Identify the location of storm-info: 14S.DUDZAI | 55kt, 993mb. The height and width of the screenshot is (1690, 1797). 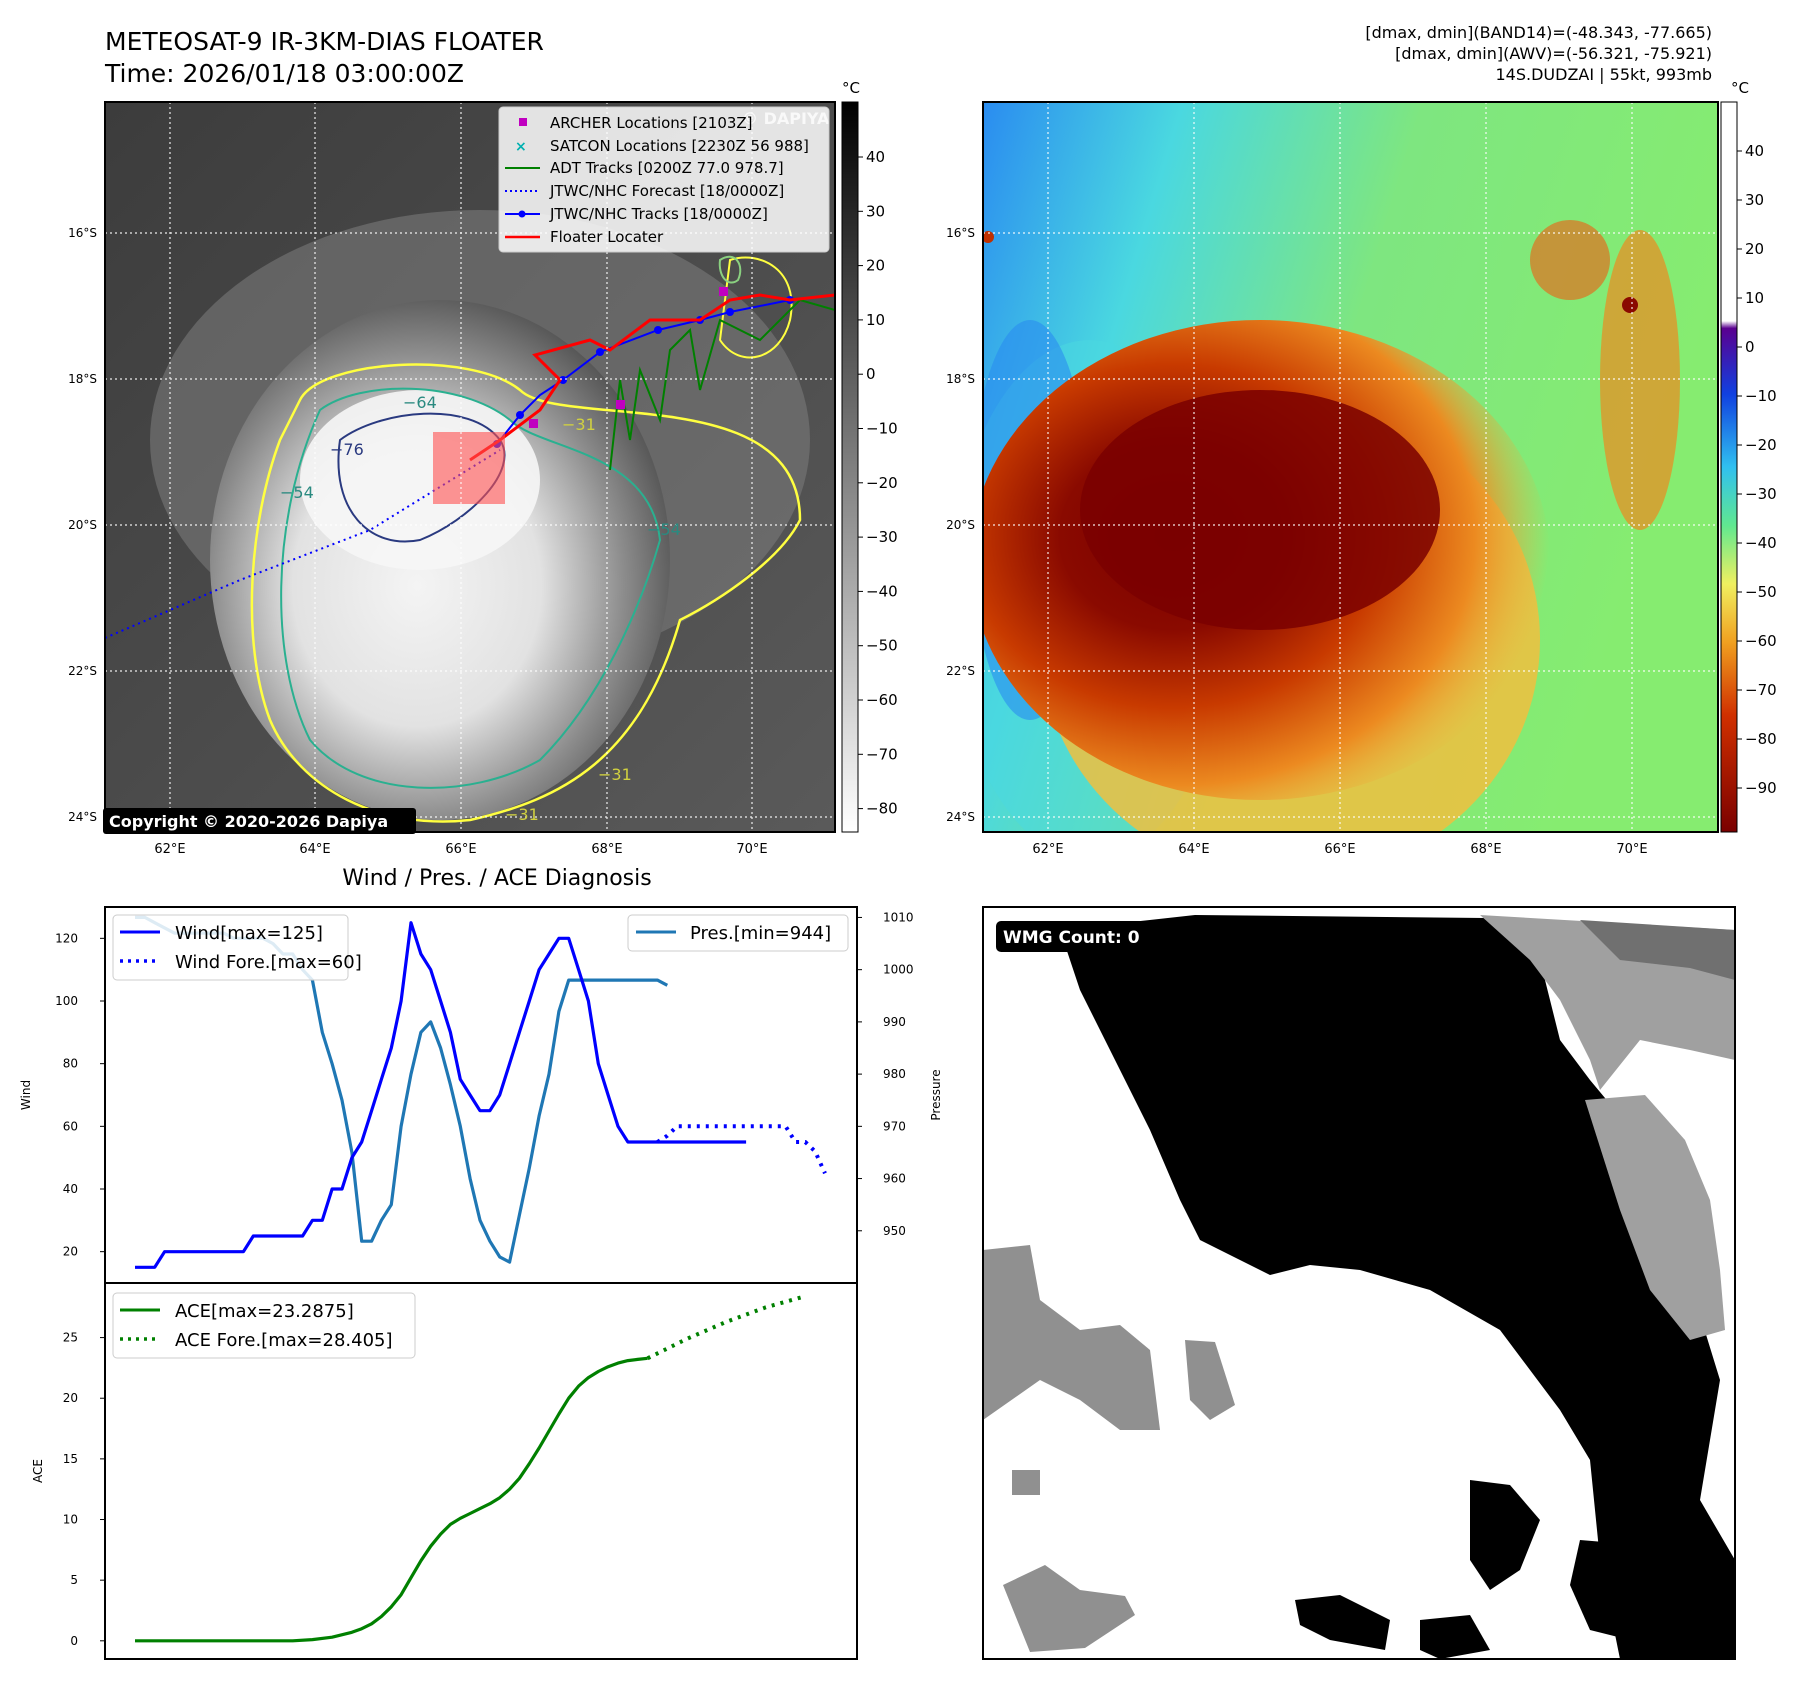
(1604, 74).